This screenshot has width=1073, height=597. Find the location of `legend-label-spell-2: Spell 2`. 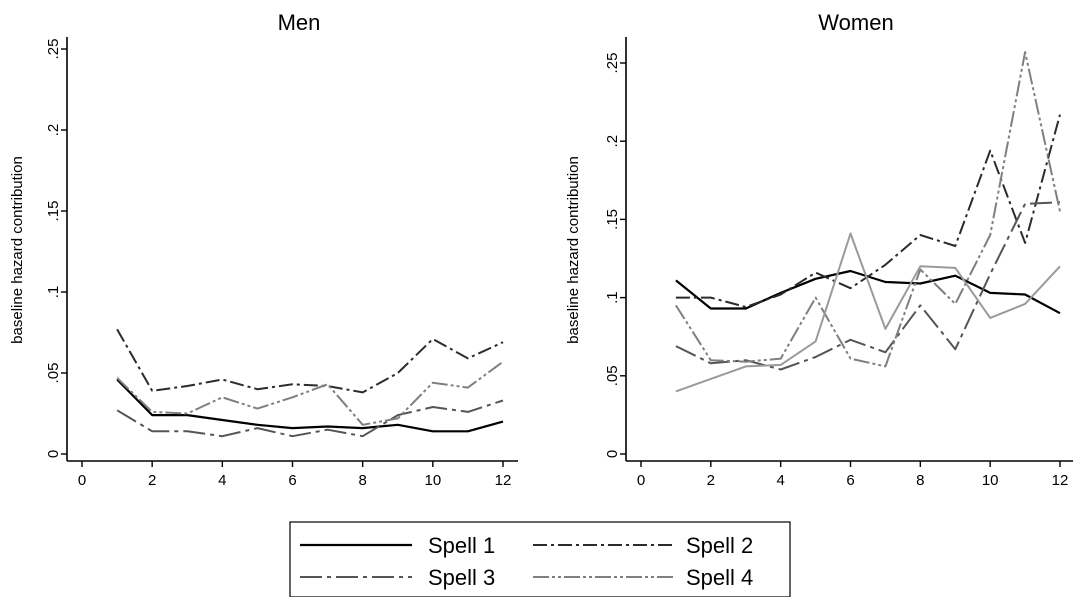

legend-label-spell-2: Spell 2 is located at coordinates (719, 545).